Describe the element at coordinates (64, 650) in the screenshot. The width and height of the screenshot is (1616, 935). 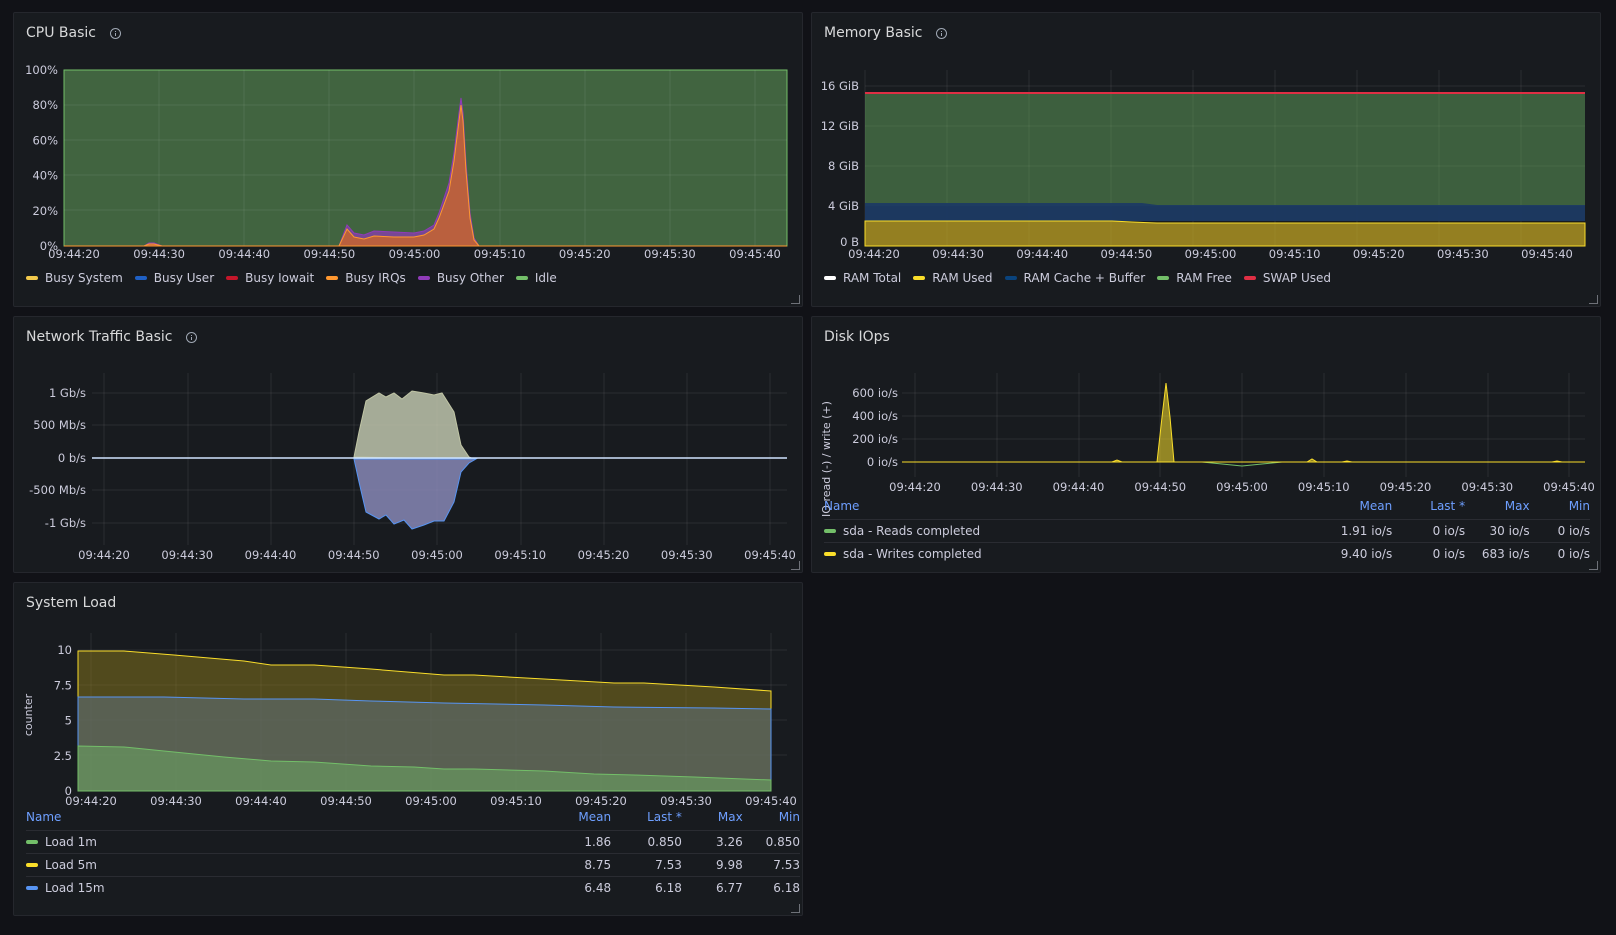
I see `y-tick-label: 10` at that location.